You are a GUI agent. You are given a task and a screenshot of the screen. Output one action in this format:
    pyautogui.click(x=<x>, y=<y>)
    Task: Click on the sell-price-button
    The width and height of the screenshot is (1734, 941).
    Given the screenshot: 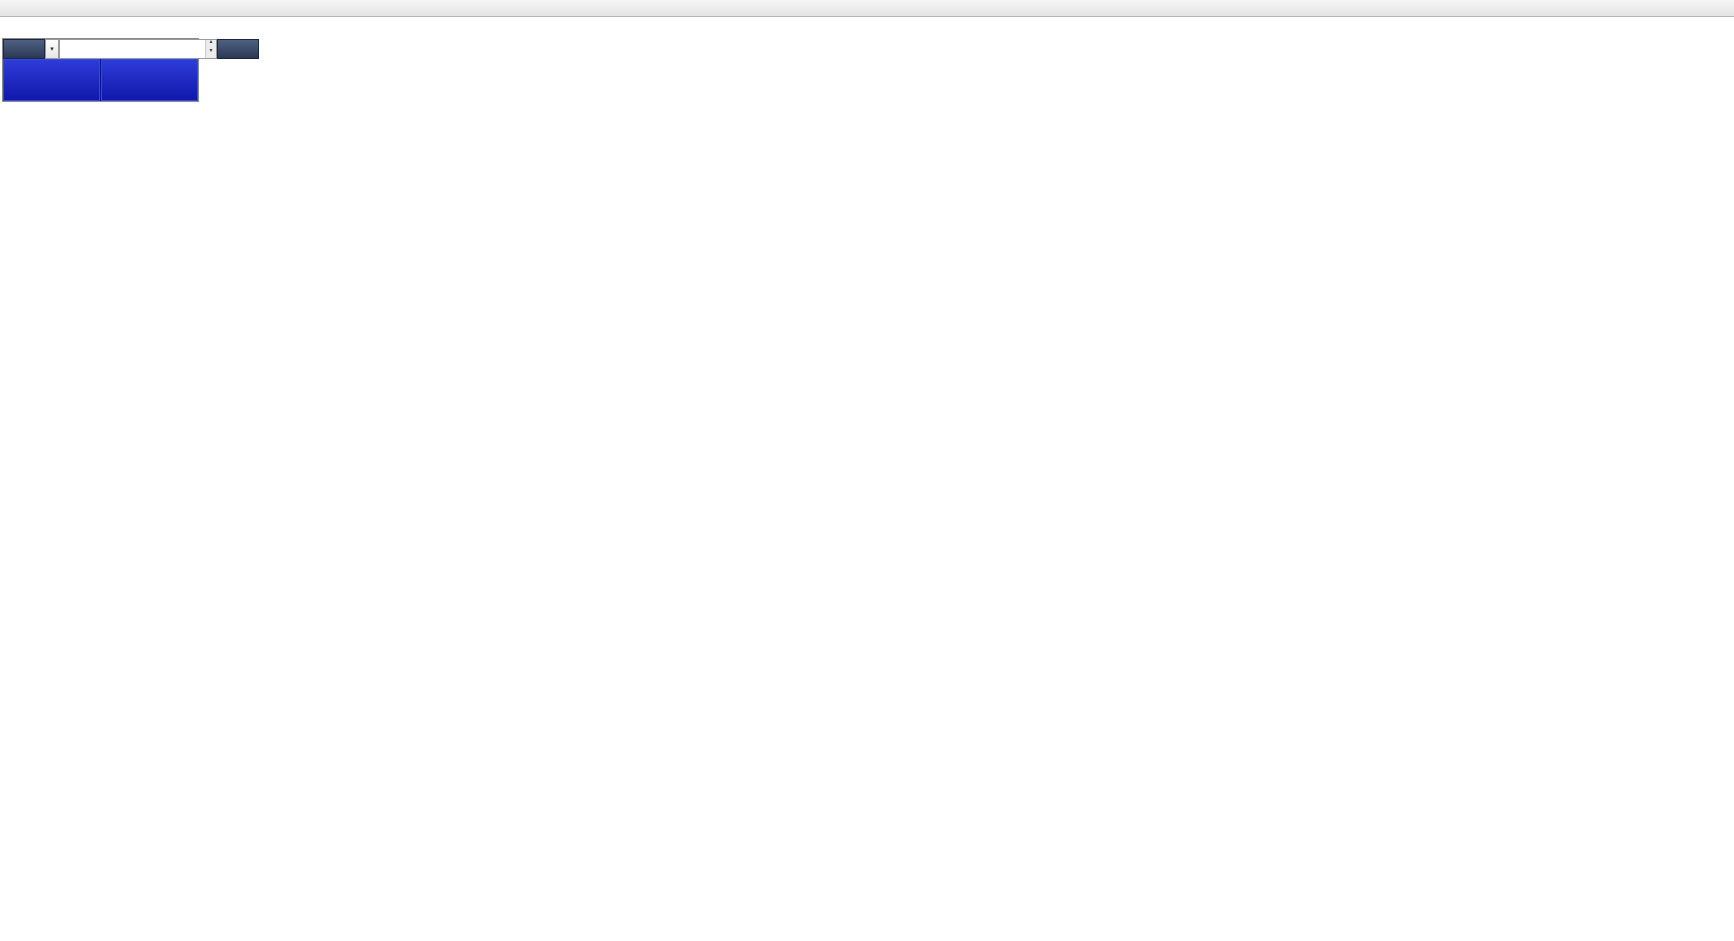 What is the action you would take?
    pyautogui.click(x=51, y=80)
    